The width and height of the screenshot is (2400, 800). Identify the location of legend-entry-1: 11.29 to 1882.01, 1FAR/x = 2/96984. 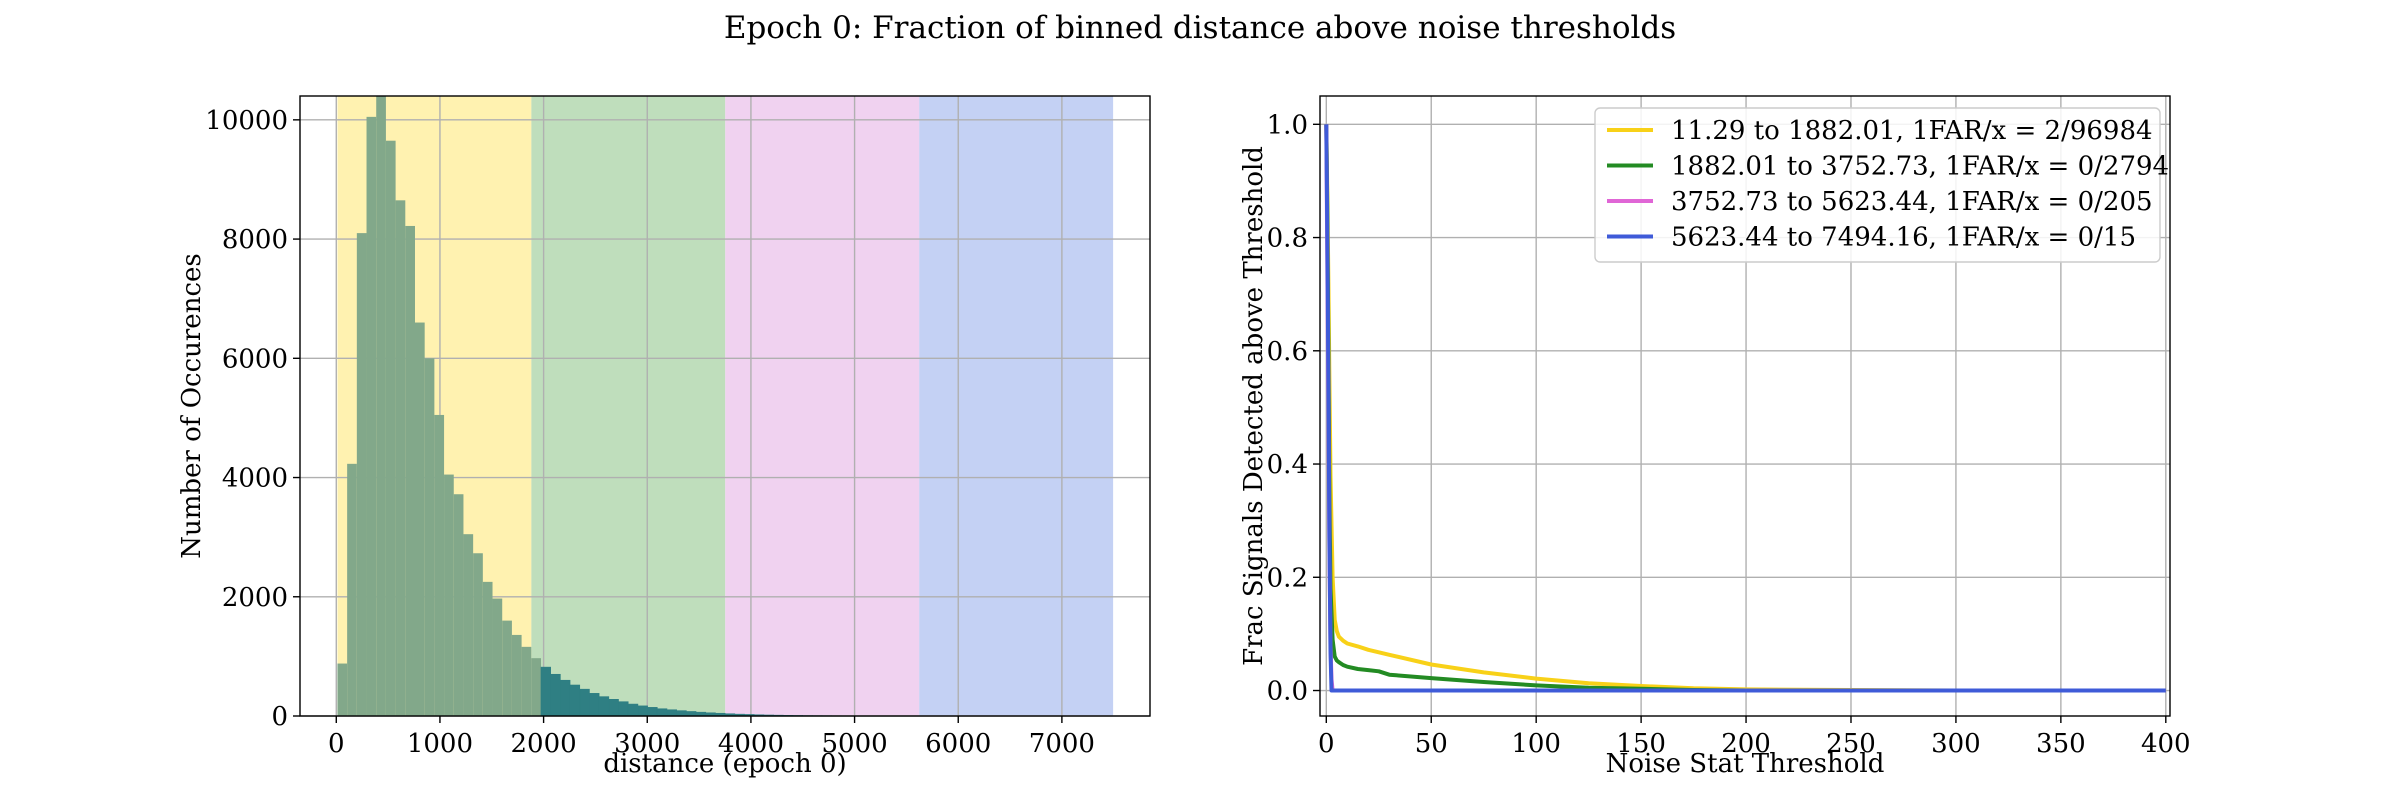
(1912, 131).